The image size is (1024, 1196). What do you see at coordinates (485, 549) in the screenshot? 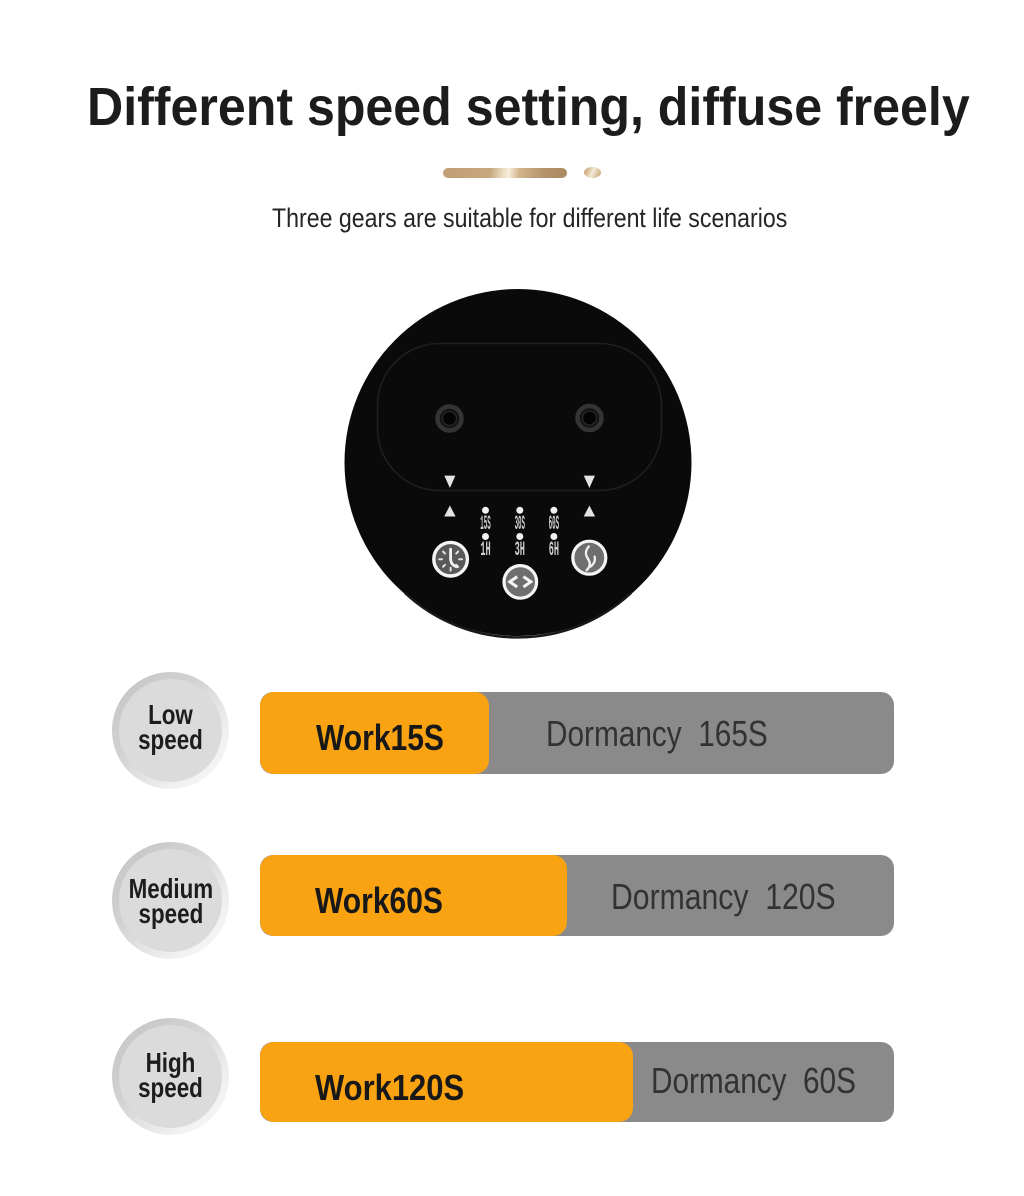
I see `svg-text: 1H` at bounding box center [485, 549].